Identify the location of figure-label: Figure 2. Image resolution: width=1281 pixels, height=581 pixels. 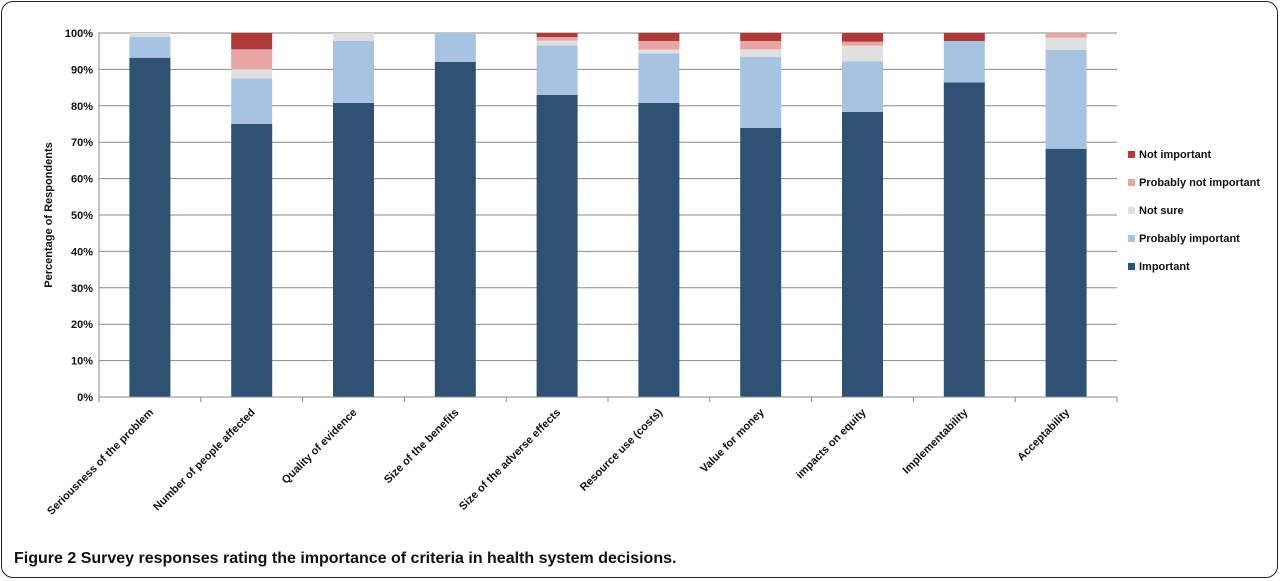
(45, 558).